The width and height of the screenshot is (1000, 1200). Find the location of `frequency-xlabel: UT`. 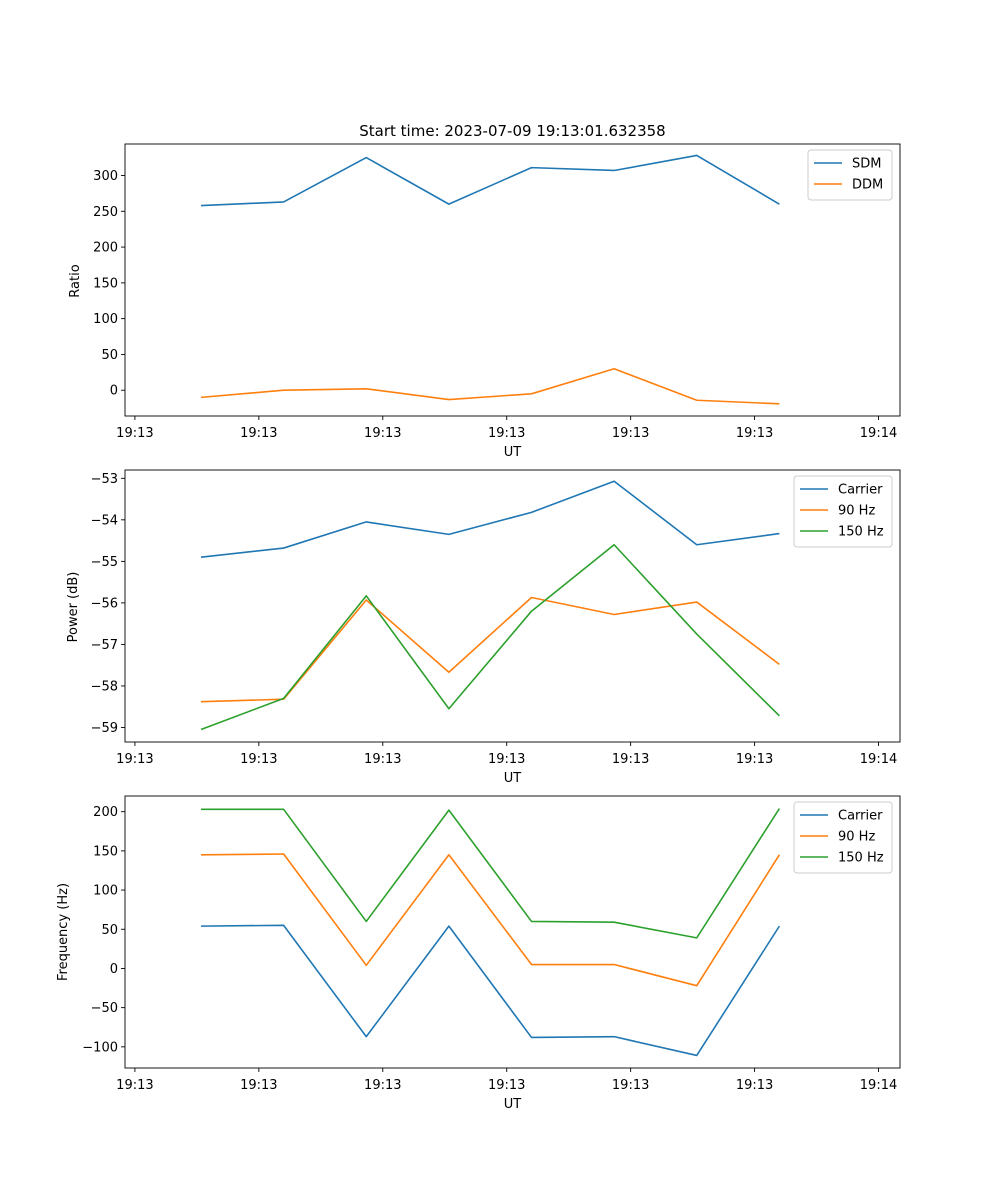

frequency-xlabel: UT is located at coordinates (513, 1104).